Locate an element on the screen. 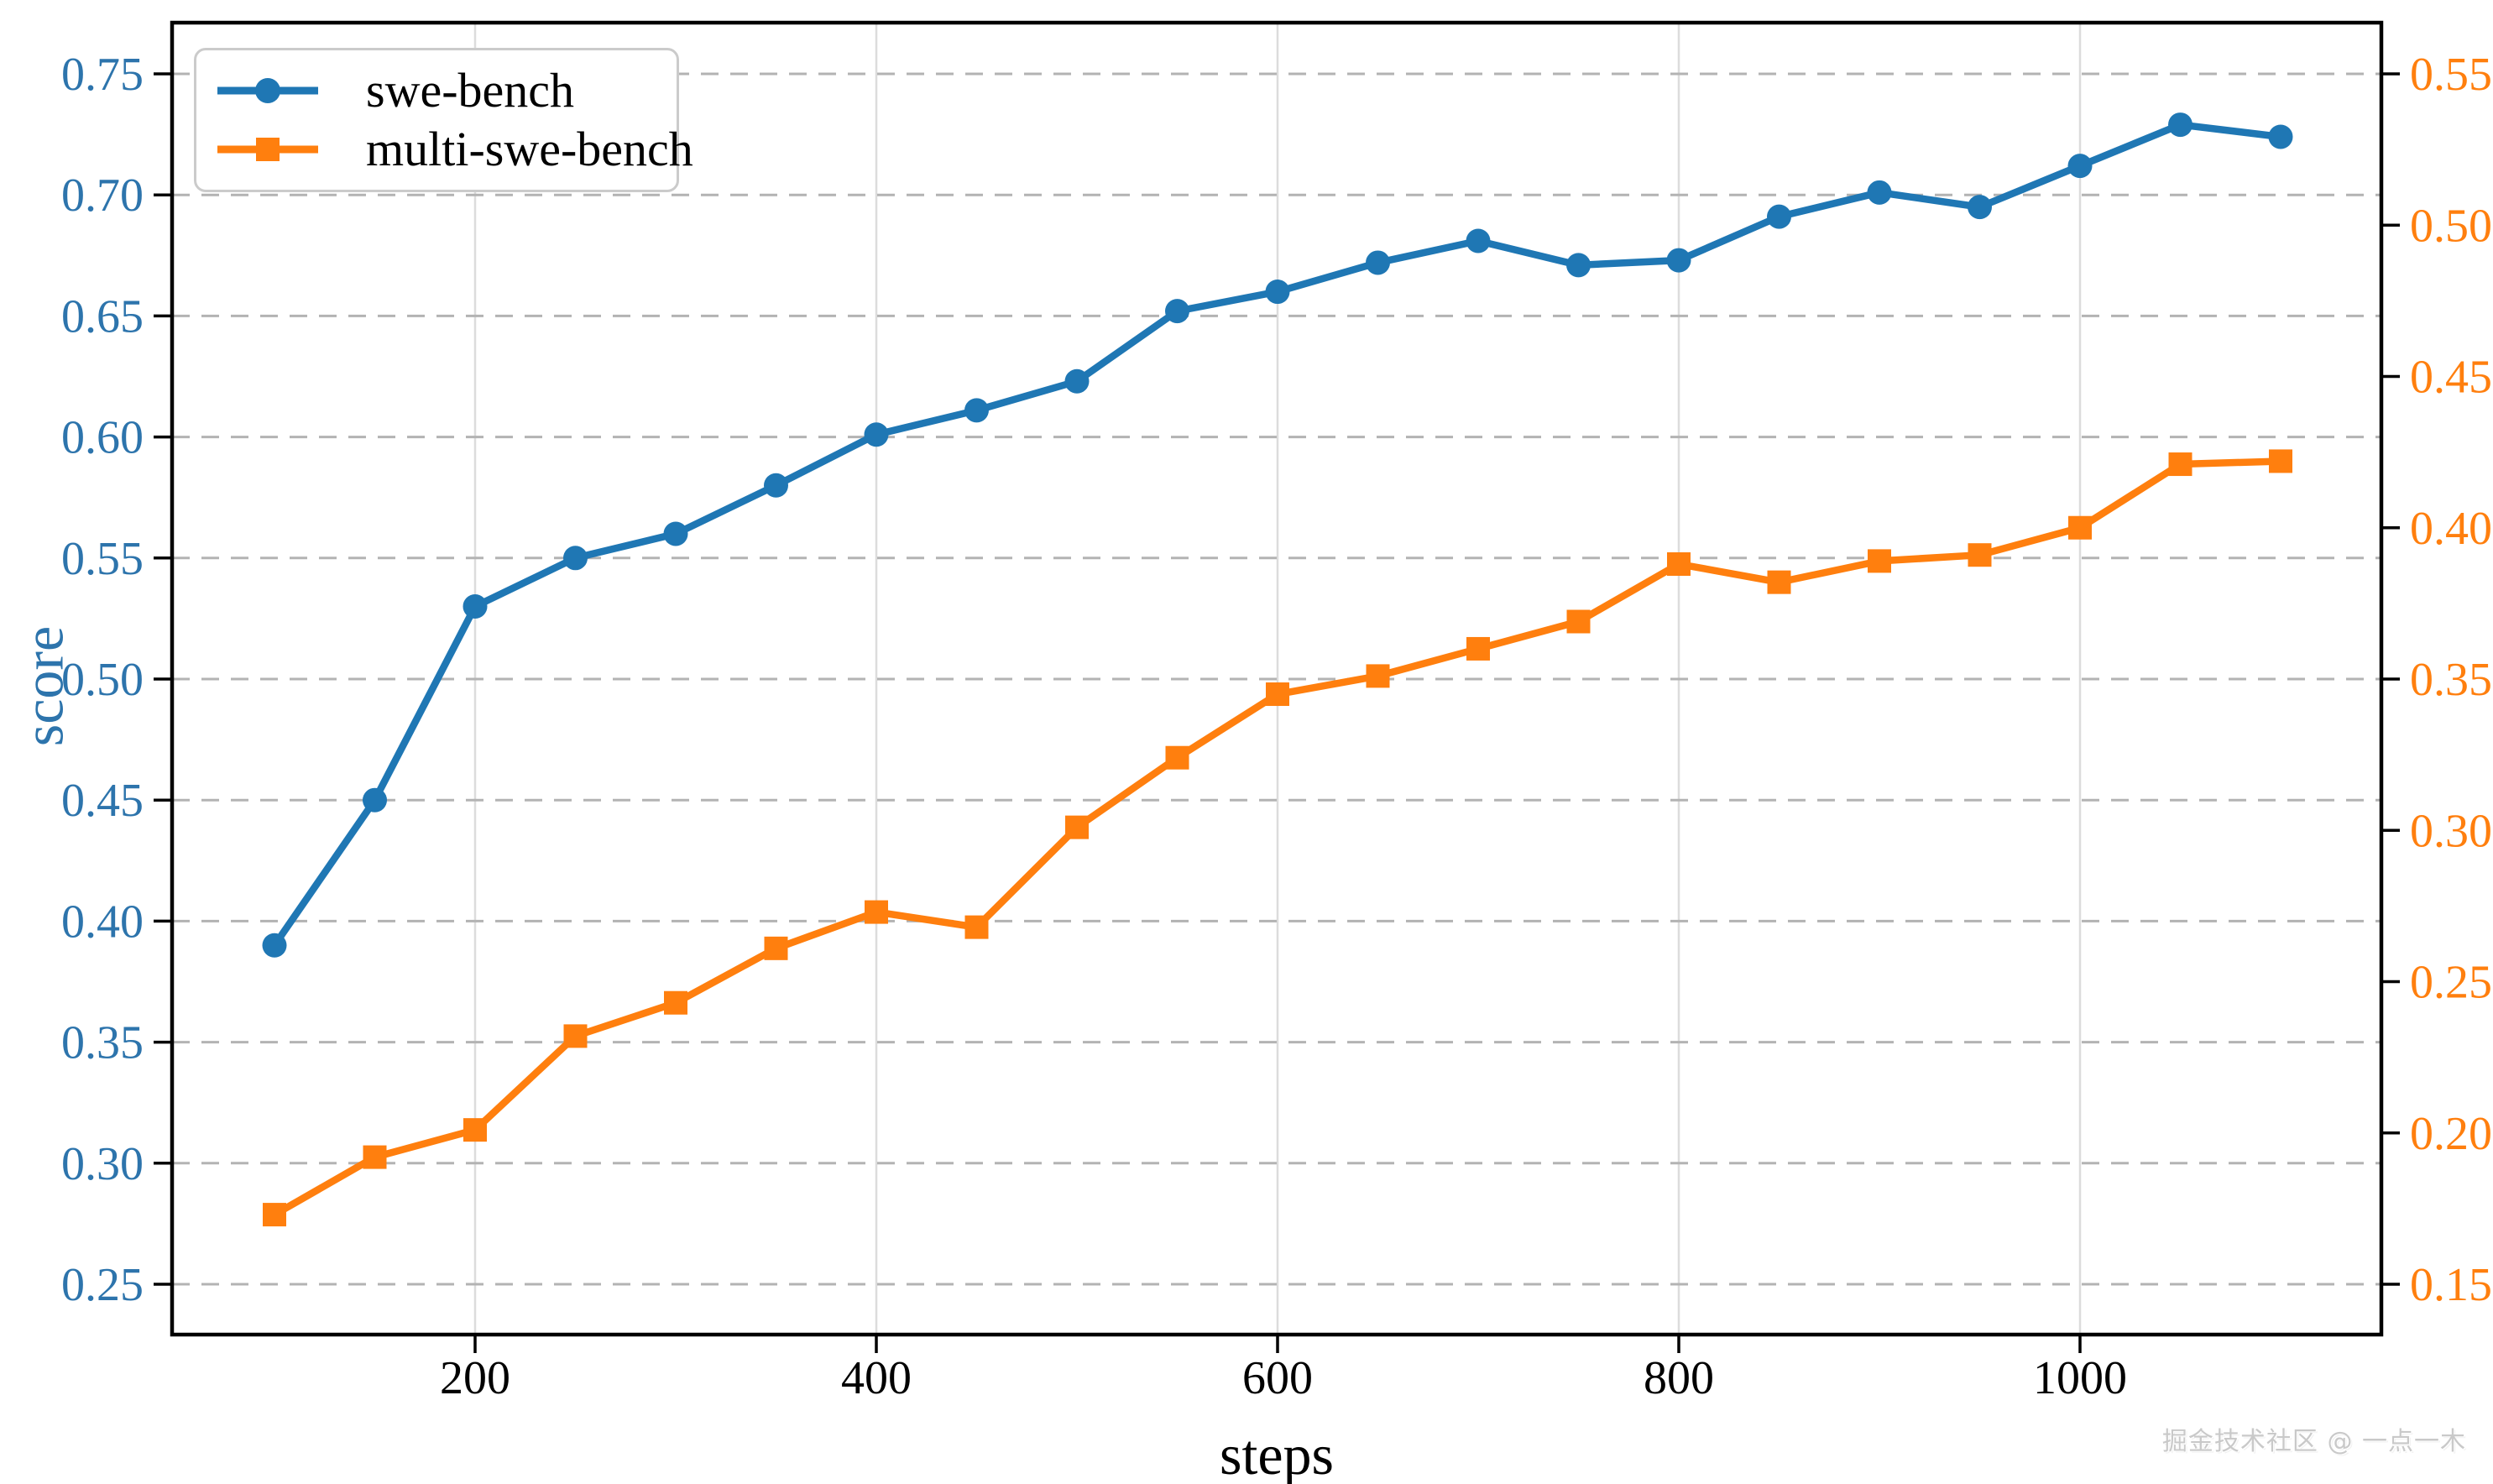  legend-label-swe-bench: swe-bench is located at coordinates (470, 90).